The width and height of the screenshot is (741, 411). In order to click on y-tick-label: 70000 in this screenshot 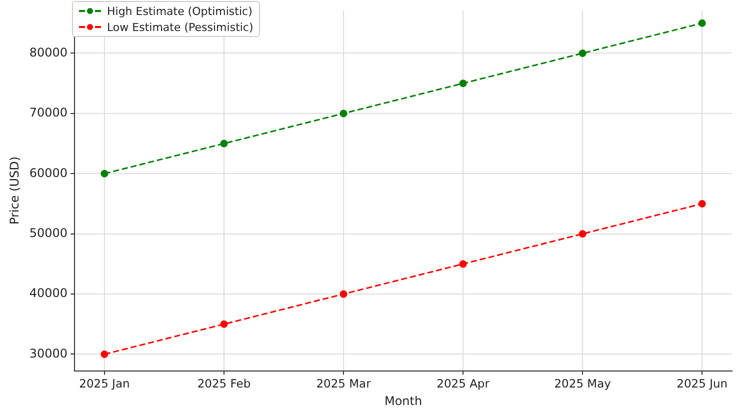, I will do `click(48, 113)`.